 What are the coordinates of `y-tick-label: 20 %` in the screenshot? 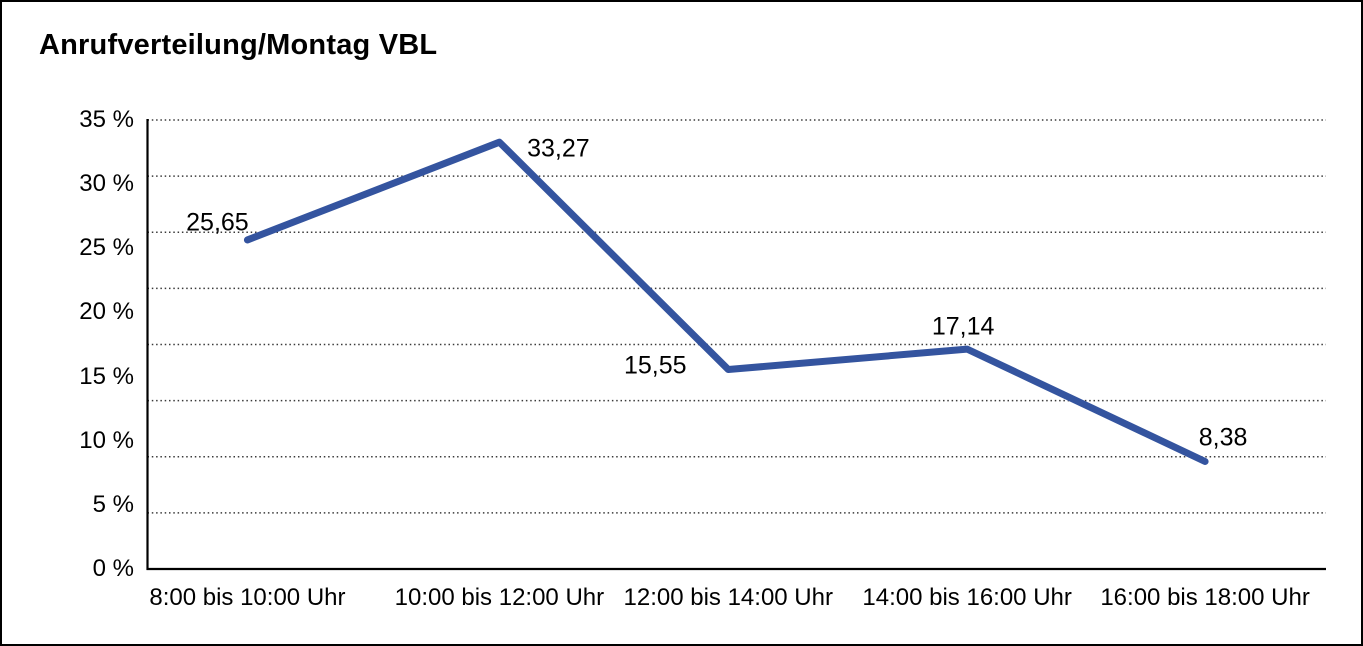 It's located at (106, 312).